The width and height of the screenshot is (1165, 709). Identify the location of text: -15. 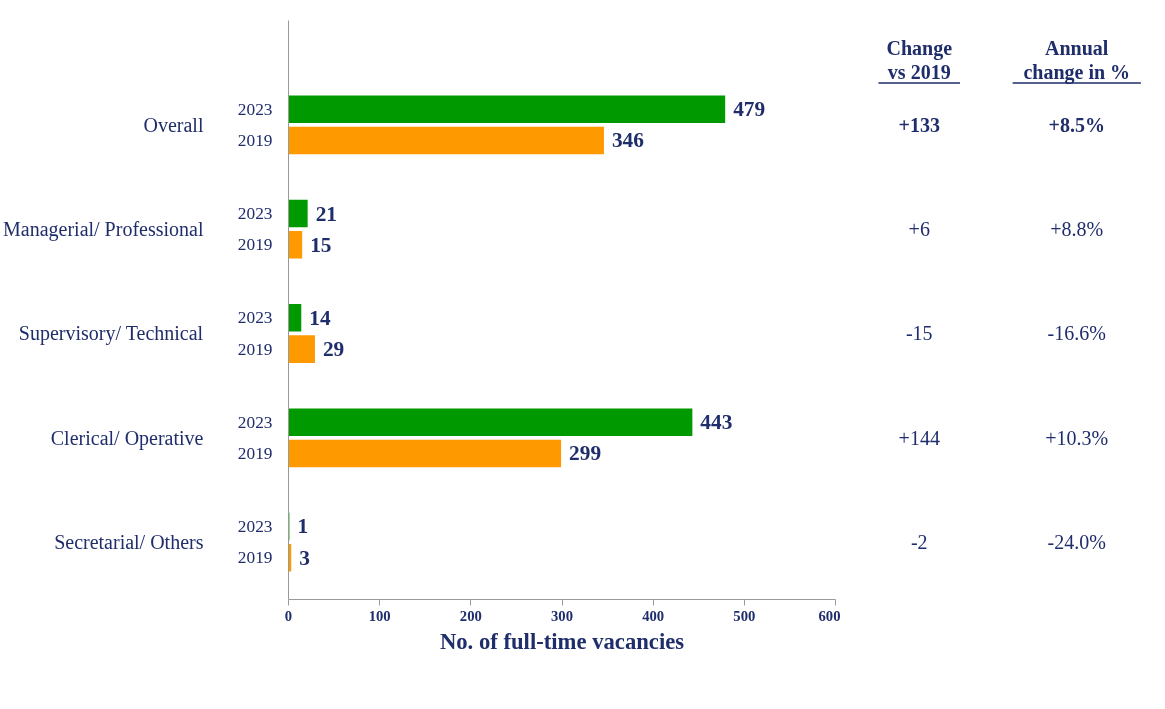
(919, 333).